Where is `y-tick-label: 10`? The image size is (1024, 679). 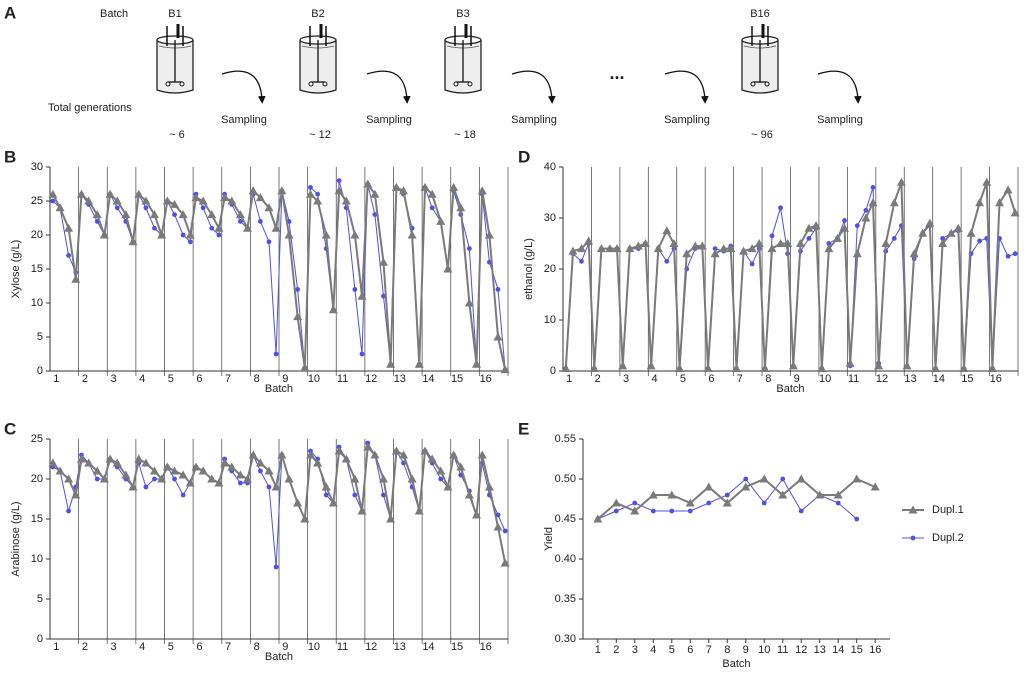 y-tick-label: 10 is located at coordinates (37, 559).